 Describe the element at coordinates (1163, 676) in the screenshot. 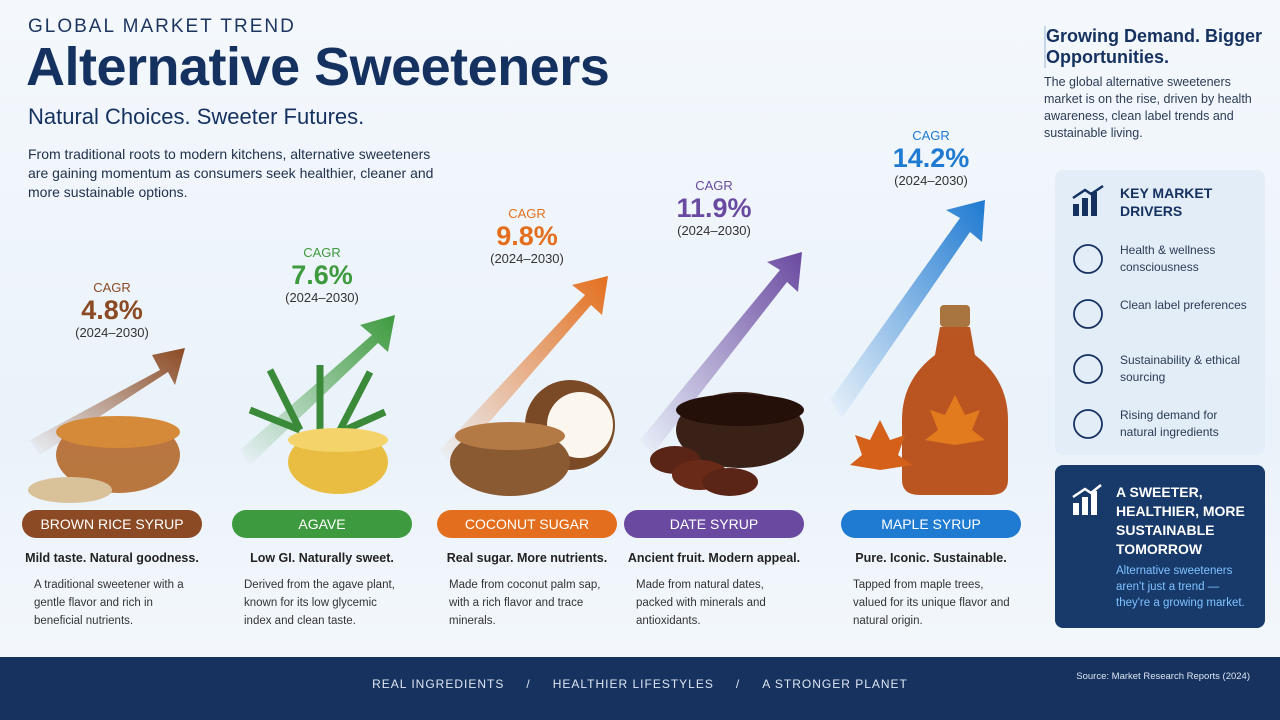

I see `source: Source: Market Research Reports (2024)` at that location.